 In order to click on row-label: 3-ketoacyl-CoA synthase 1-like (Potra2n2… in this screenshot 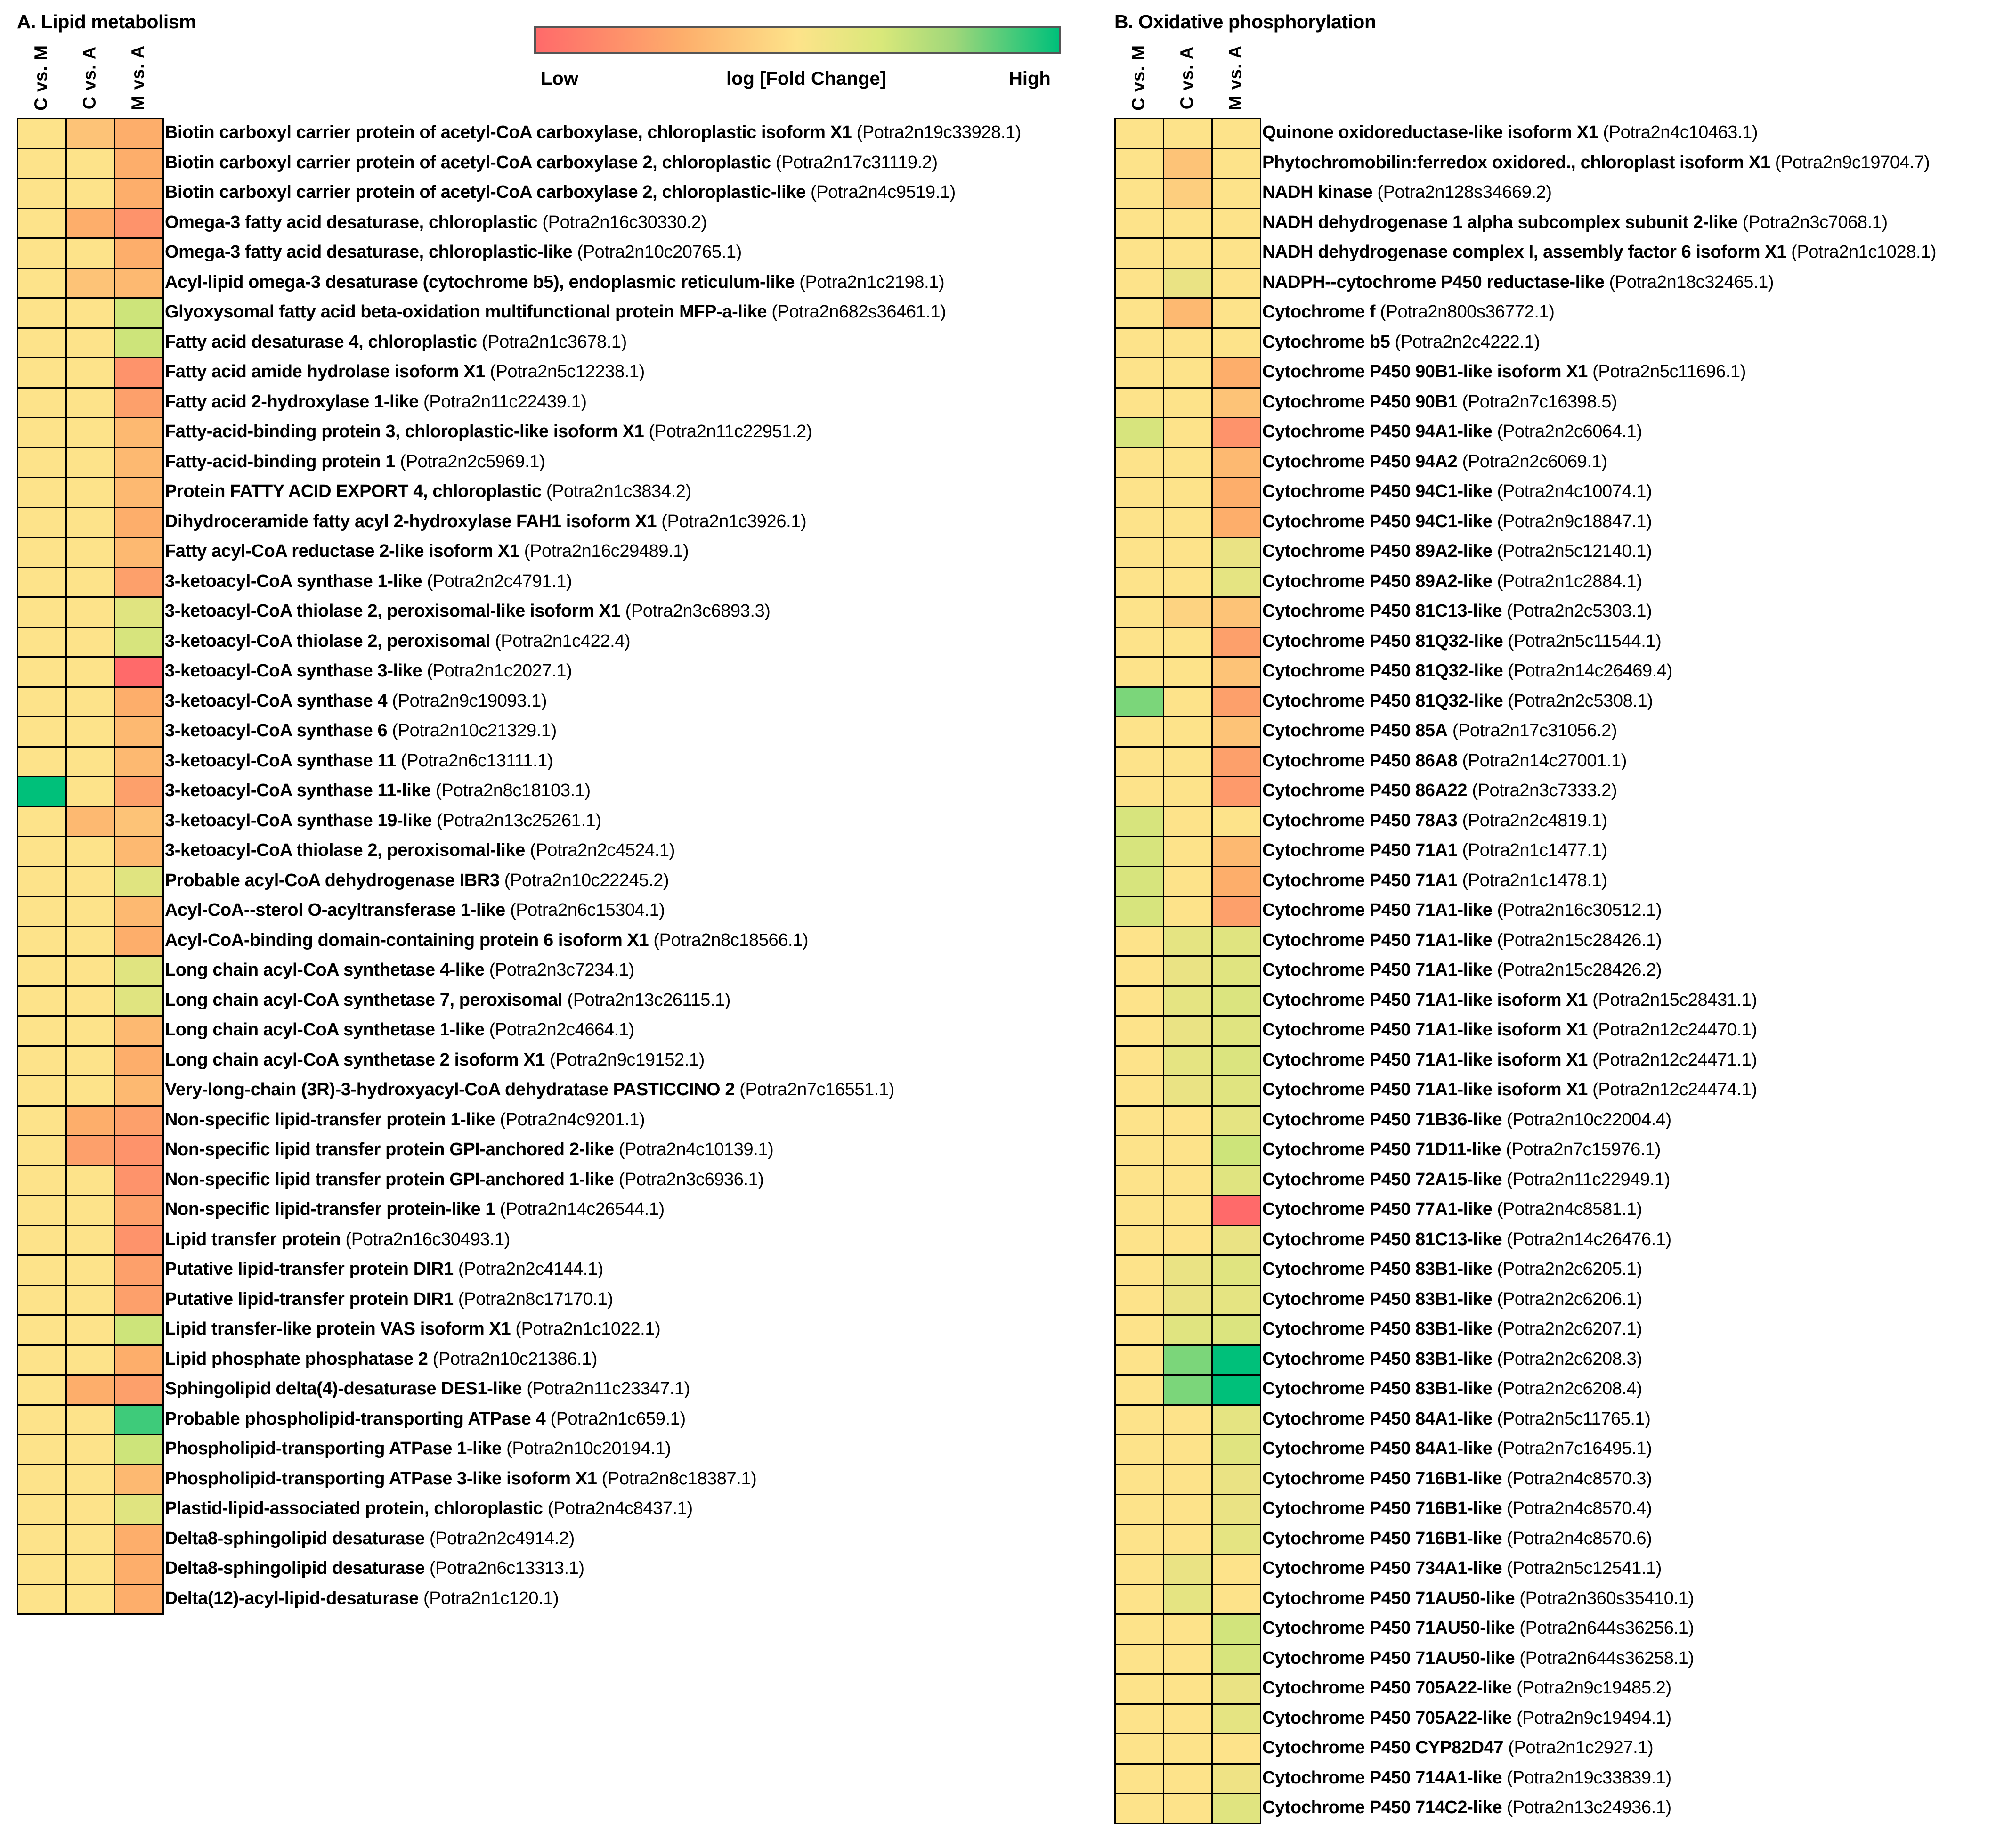, I will do `click(593, 582)`.